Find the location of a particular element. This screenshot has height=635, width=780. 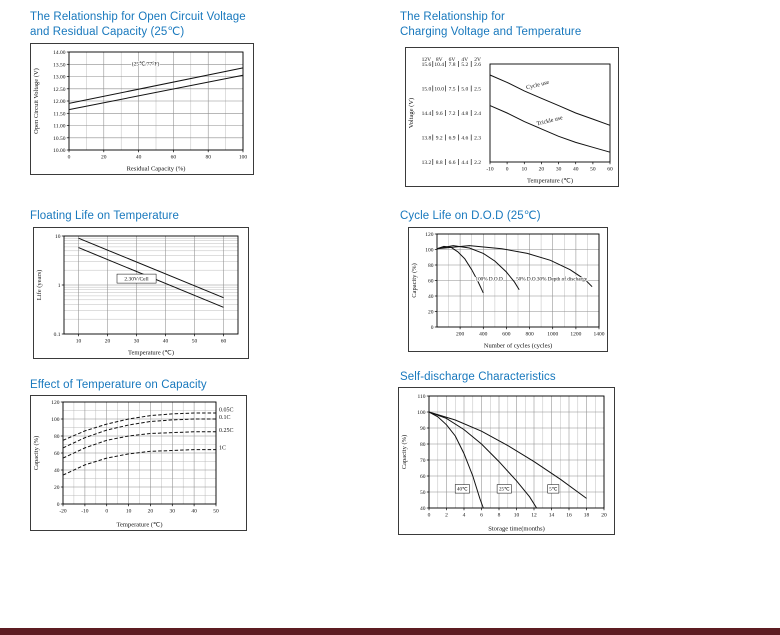

svg-text: 13.50 is located at coordinates (59, 65).